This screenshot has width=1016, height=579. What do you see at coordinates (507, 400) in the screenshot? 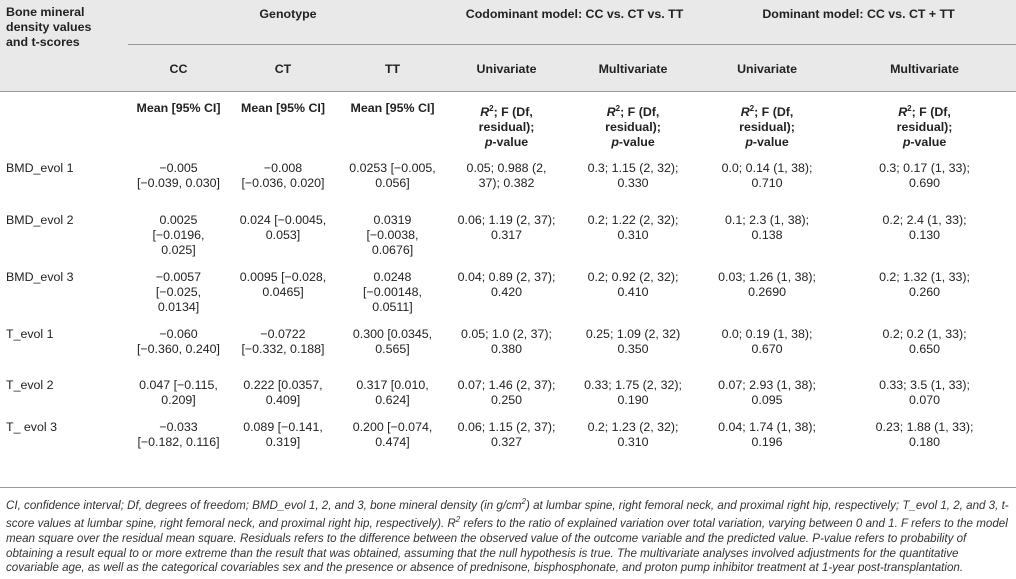
I see `cell-line: 0.250` at bounding box center [507, 400].